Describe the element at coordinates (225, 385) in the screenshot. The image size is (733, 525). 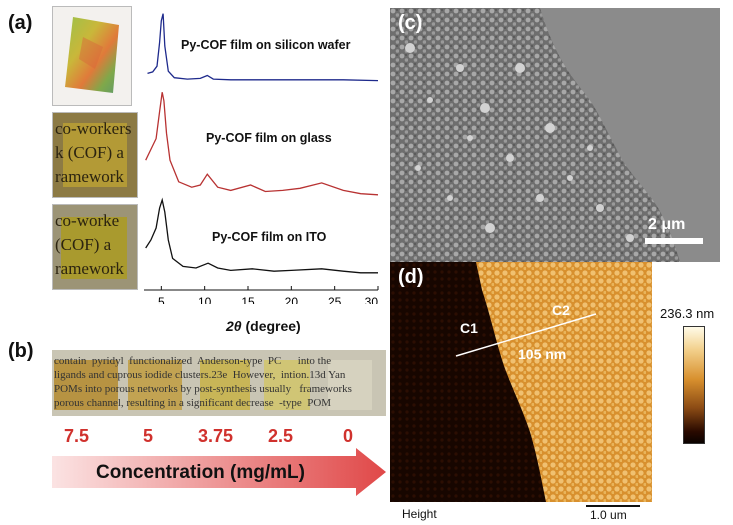
I see `film-3.75` at that location.